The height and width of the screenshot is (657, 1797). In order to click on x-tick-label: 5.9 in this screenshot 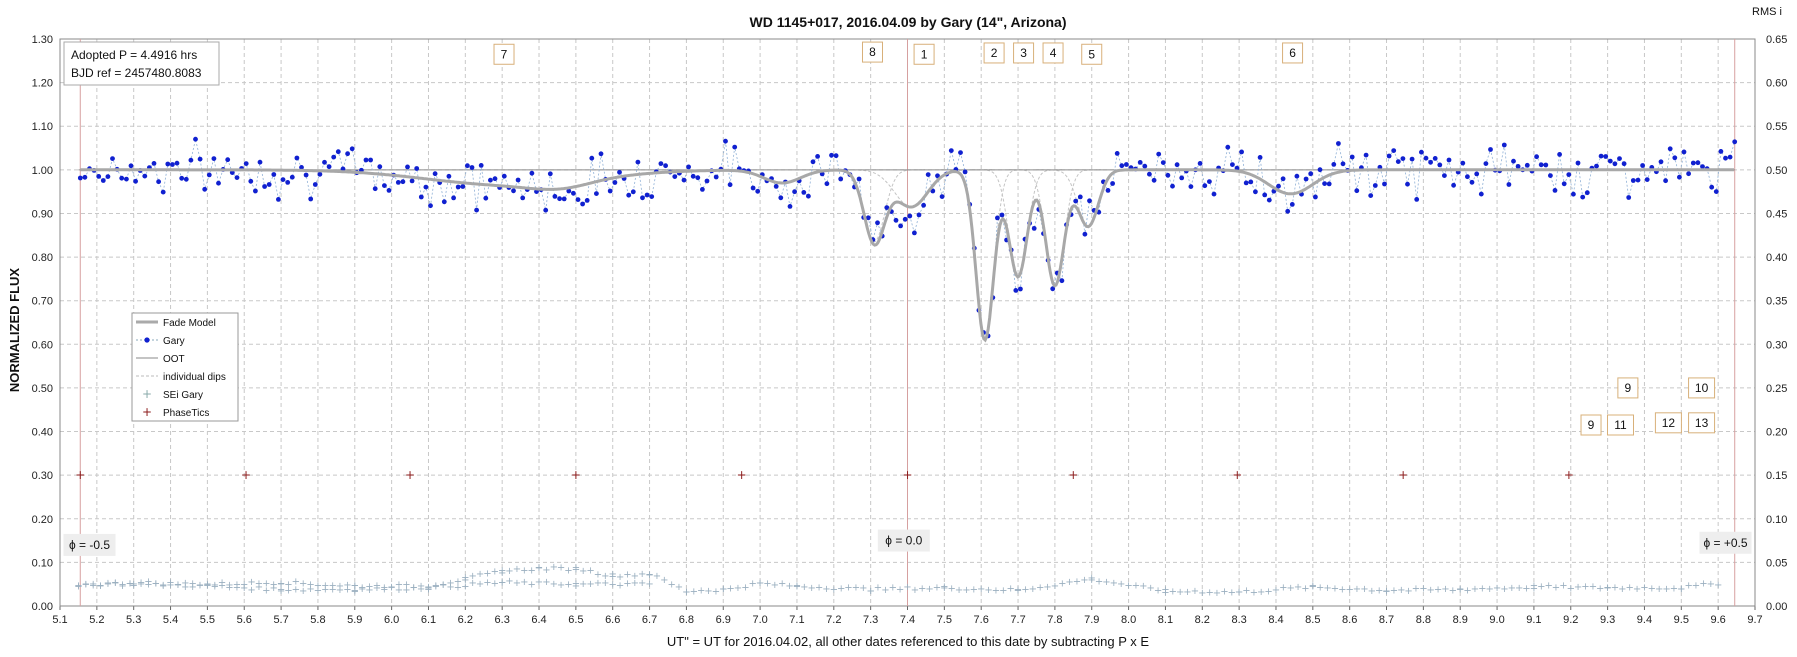, I will do `click(354, 620)`.